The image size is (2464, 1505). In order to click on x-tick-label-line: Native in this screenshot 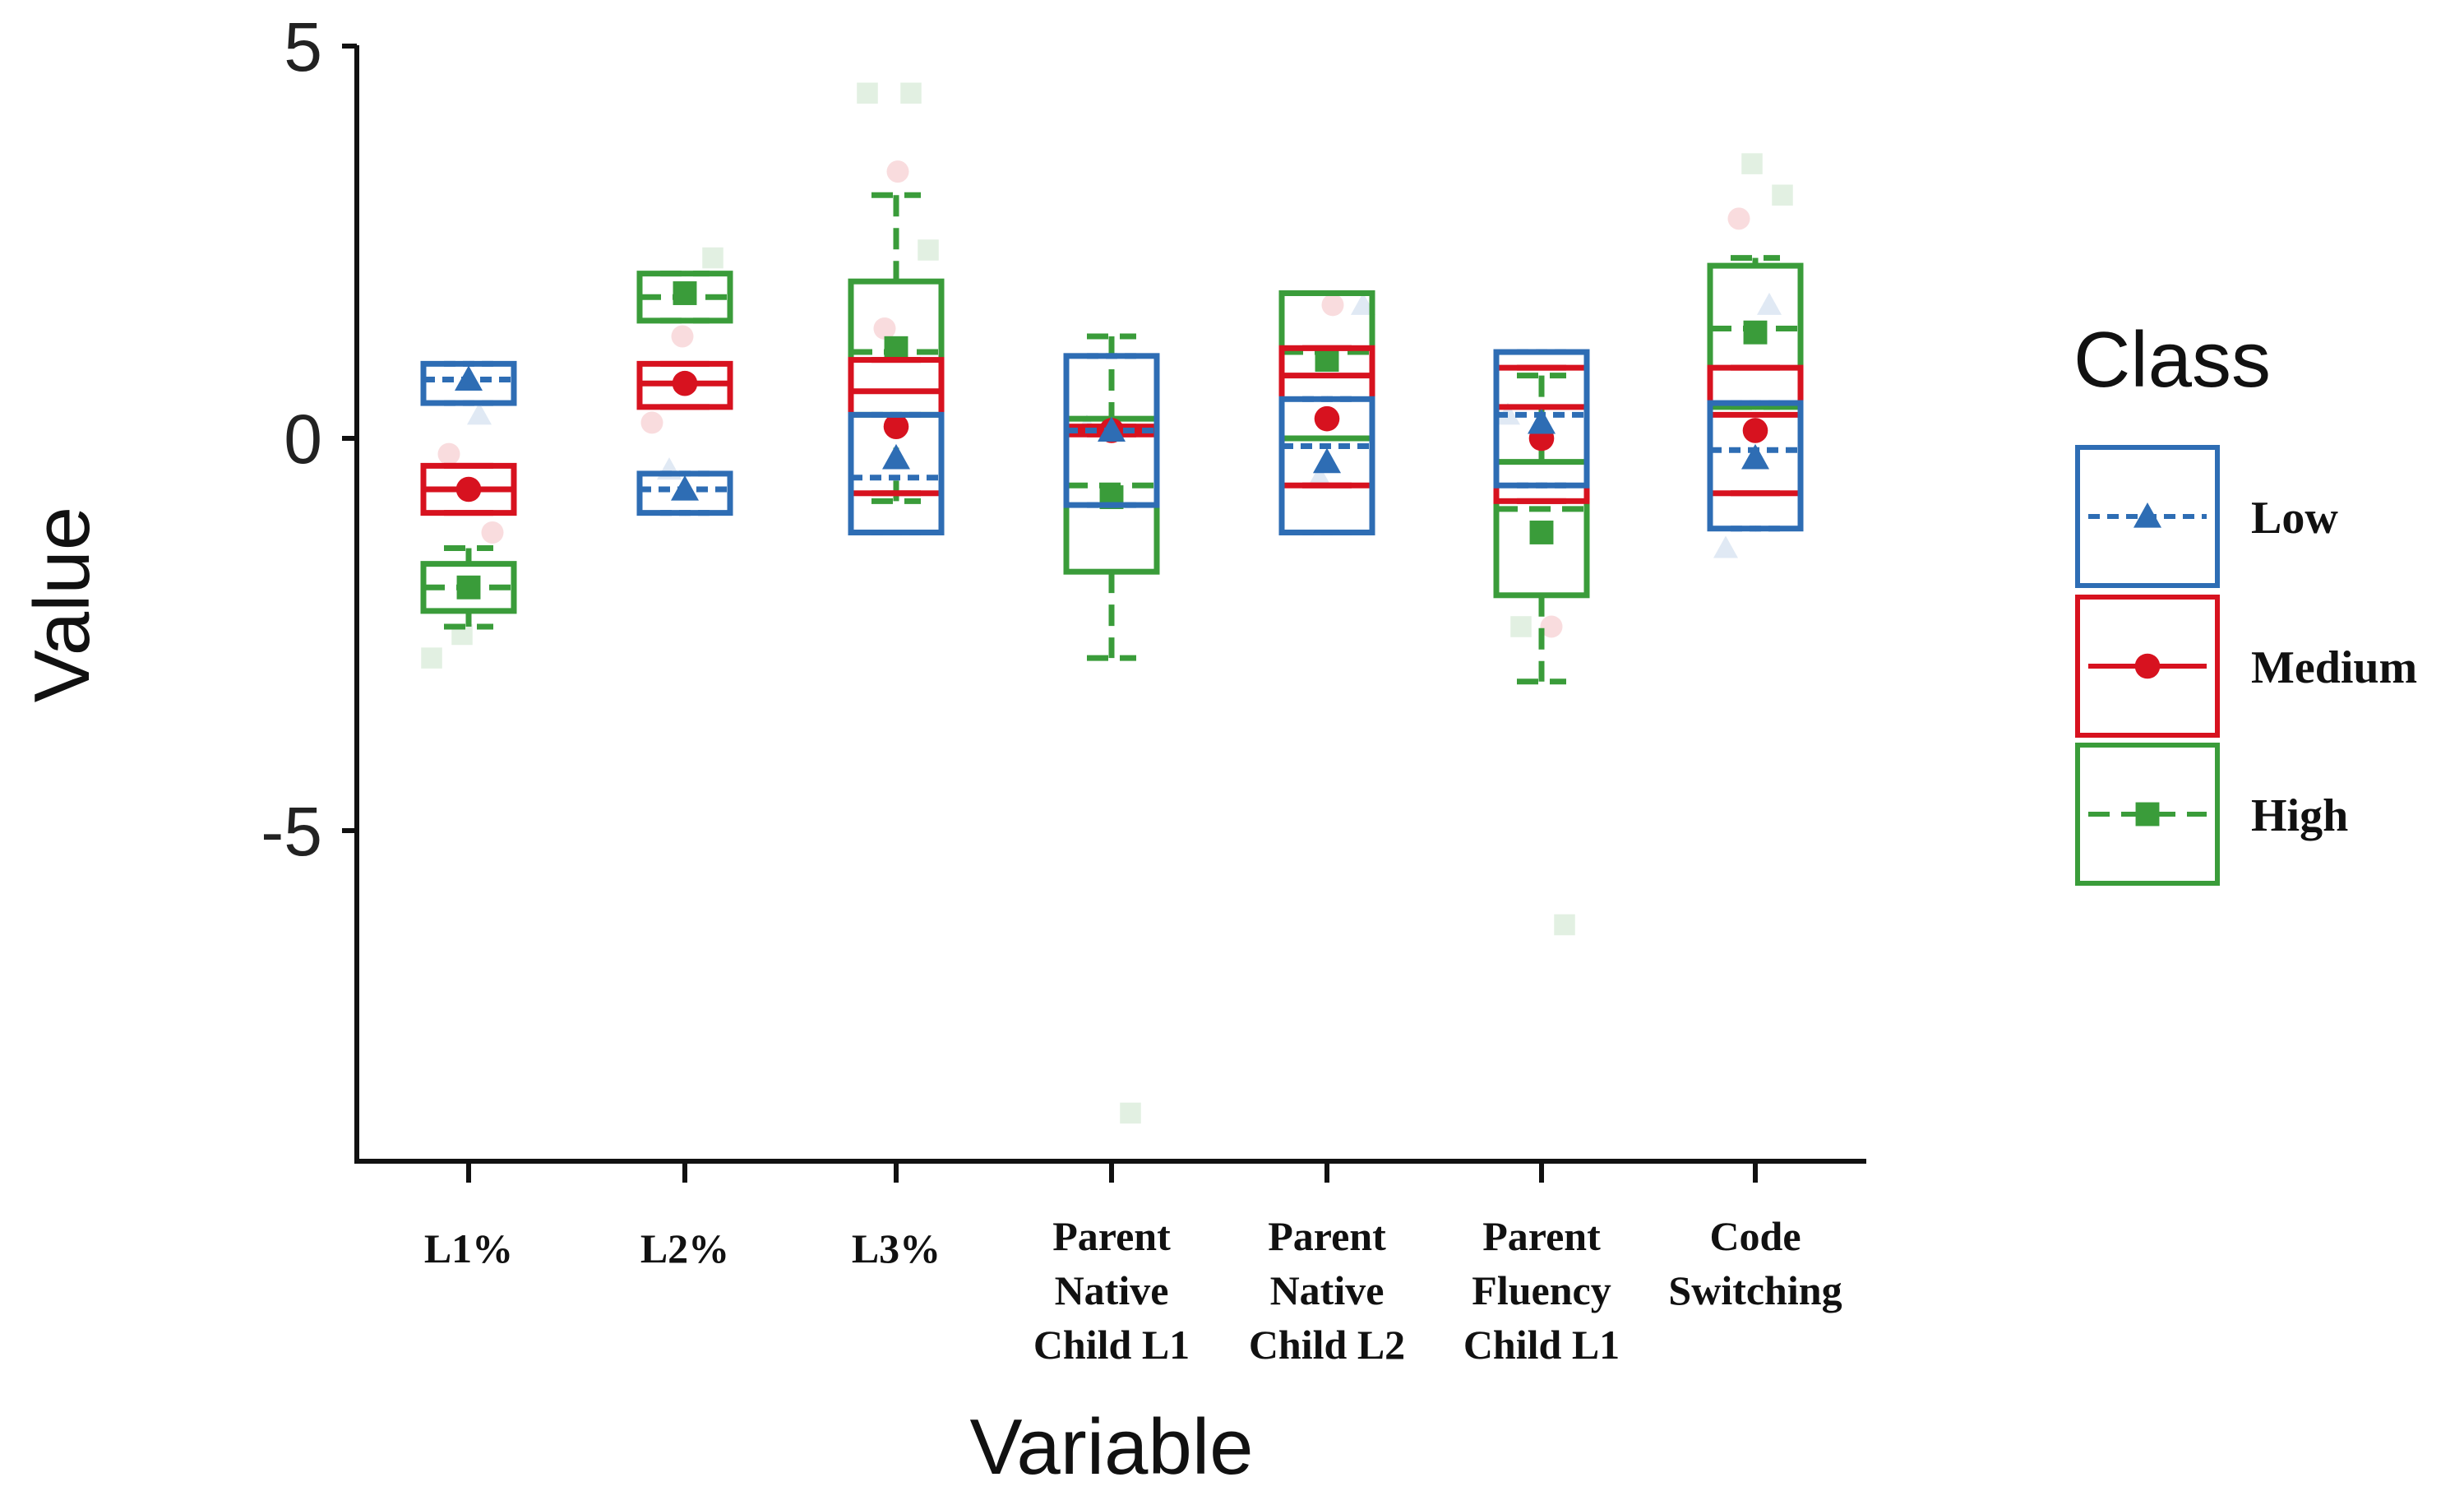, I will do `click(1112, 1290)`.